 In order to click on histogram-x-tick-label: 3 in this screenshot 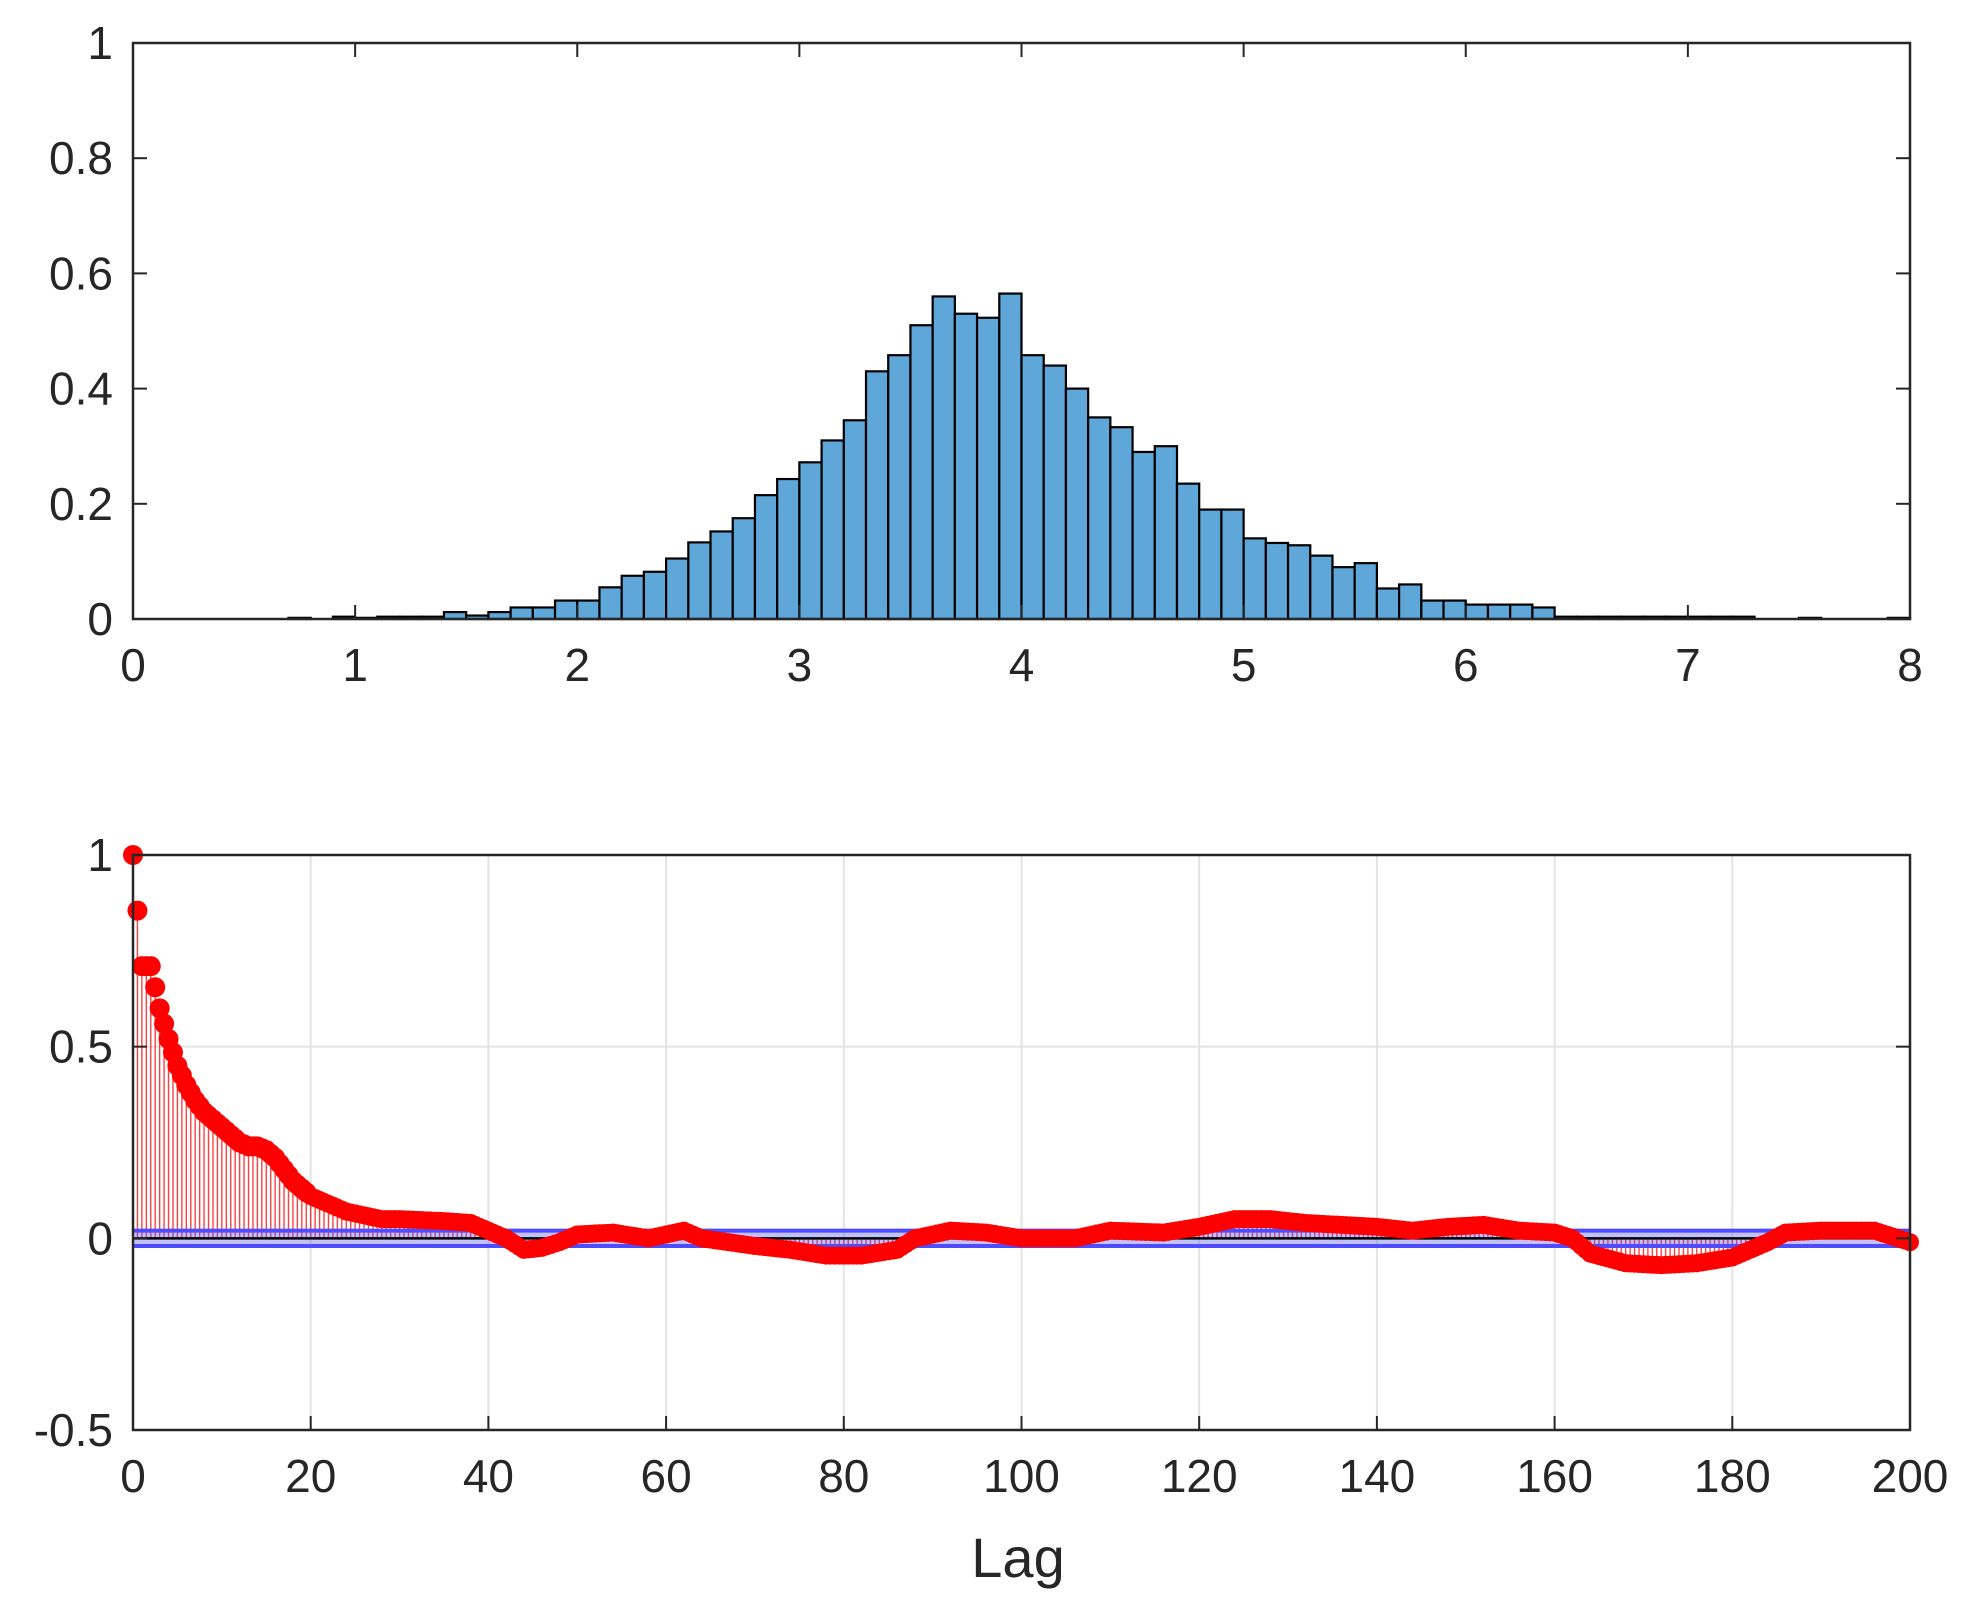, I will do `click(800, 665)`.